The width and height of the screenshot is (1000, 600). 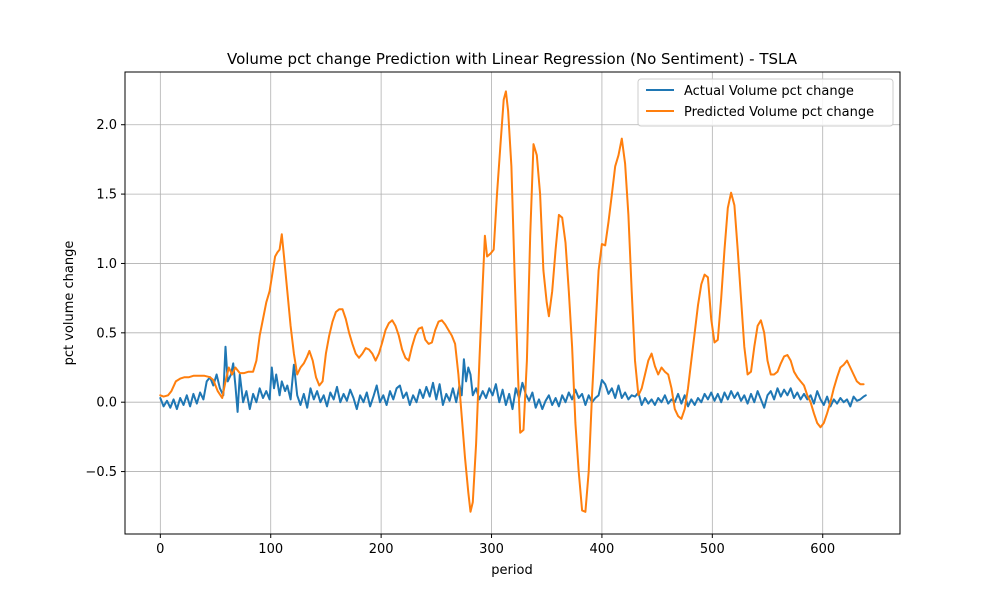 I want to click on y-tick-label: 1.0, so click(x=106, y=264).